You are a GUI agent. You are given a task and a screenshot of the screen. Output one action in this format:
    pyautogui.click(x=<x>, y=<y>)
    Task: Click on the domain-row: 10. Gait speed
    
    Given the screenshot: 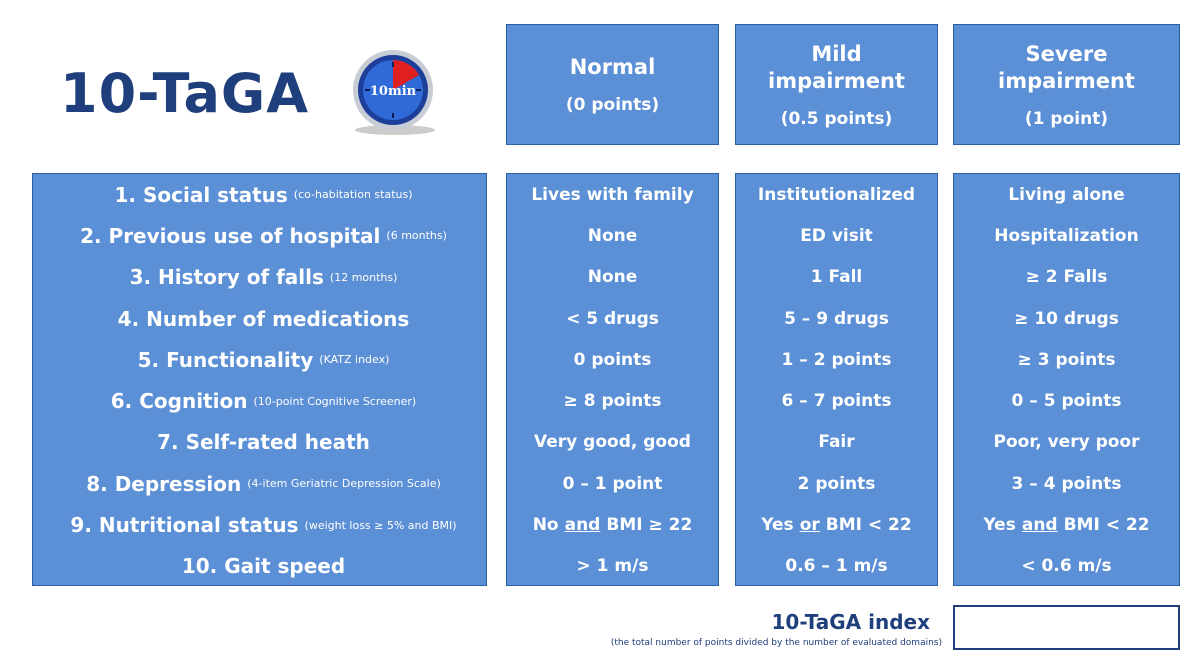 What is the action you would take?
    pyautogui.click(x=259, y=566)
    